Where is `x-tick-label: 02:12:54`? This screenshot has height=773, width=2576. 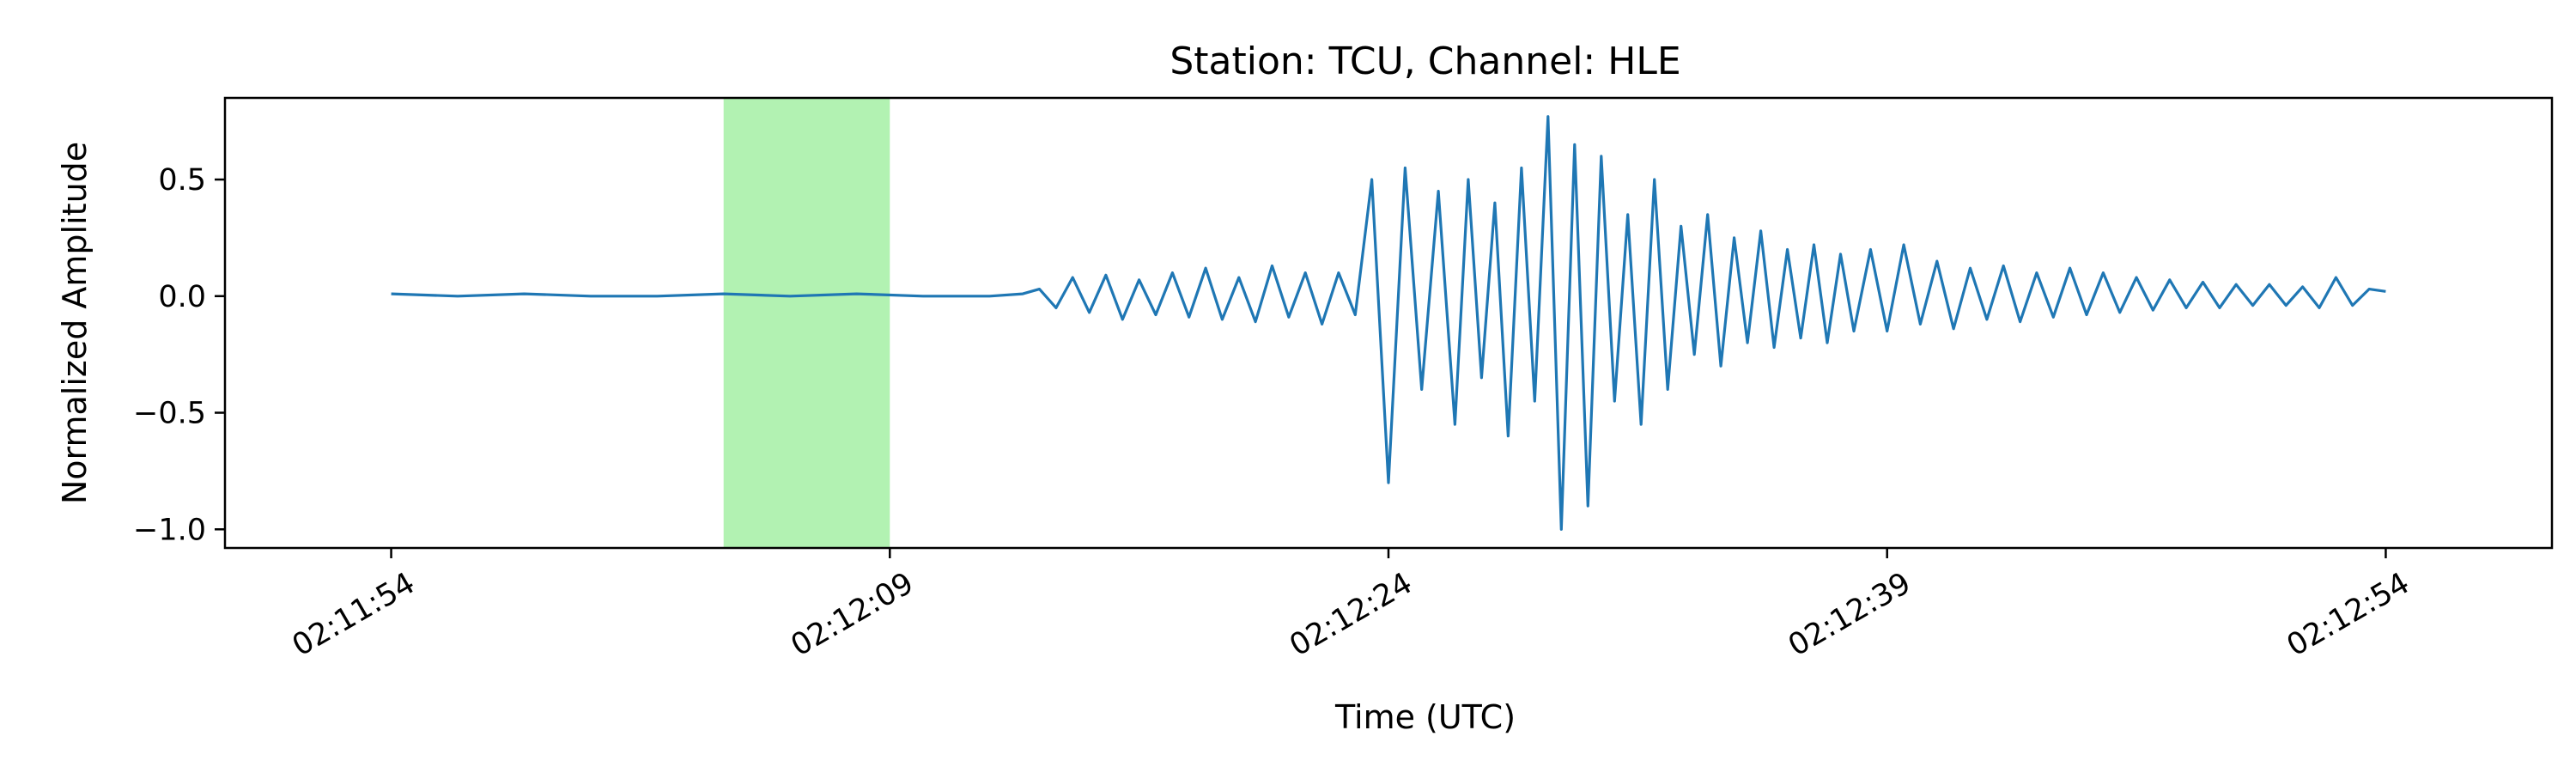
x-tick-label: 02:12:54 is located at coordinates (2348, 614).